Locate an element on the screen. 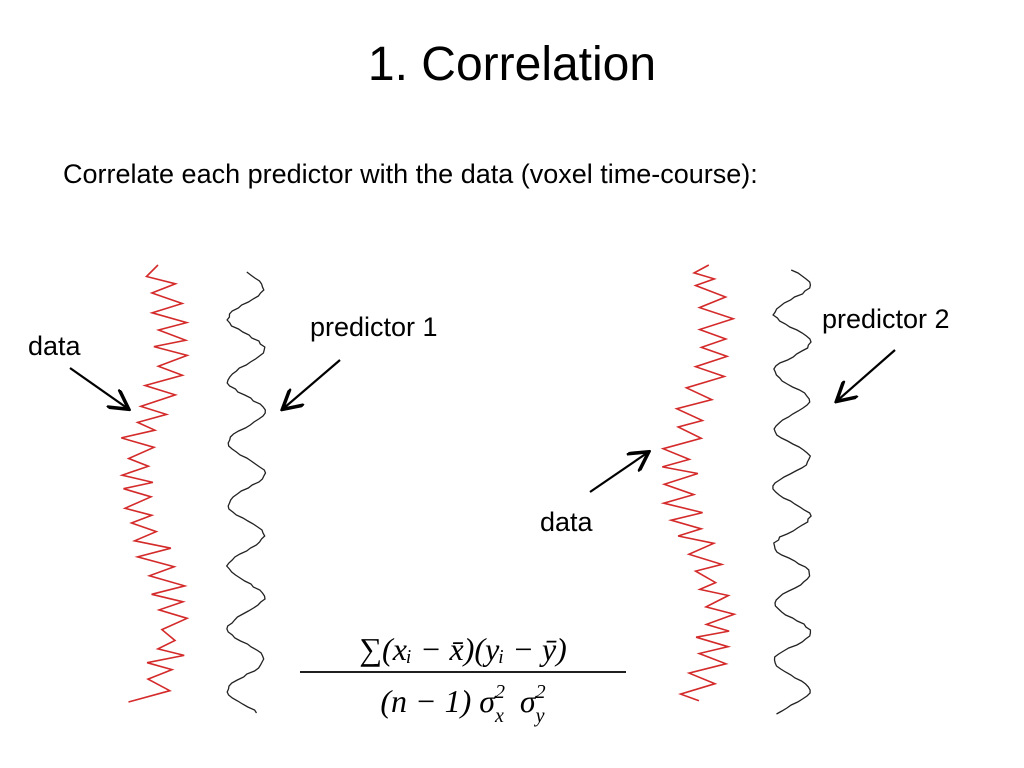  formula: ∑(xᵢ − x̄)(yᵢ − ȳ) (n − 1) σ2 x σ2 y is located at coordinates (463, 679).